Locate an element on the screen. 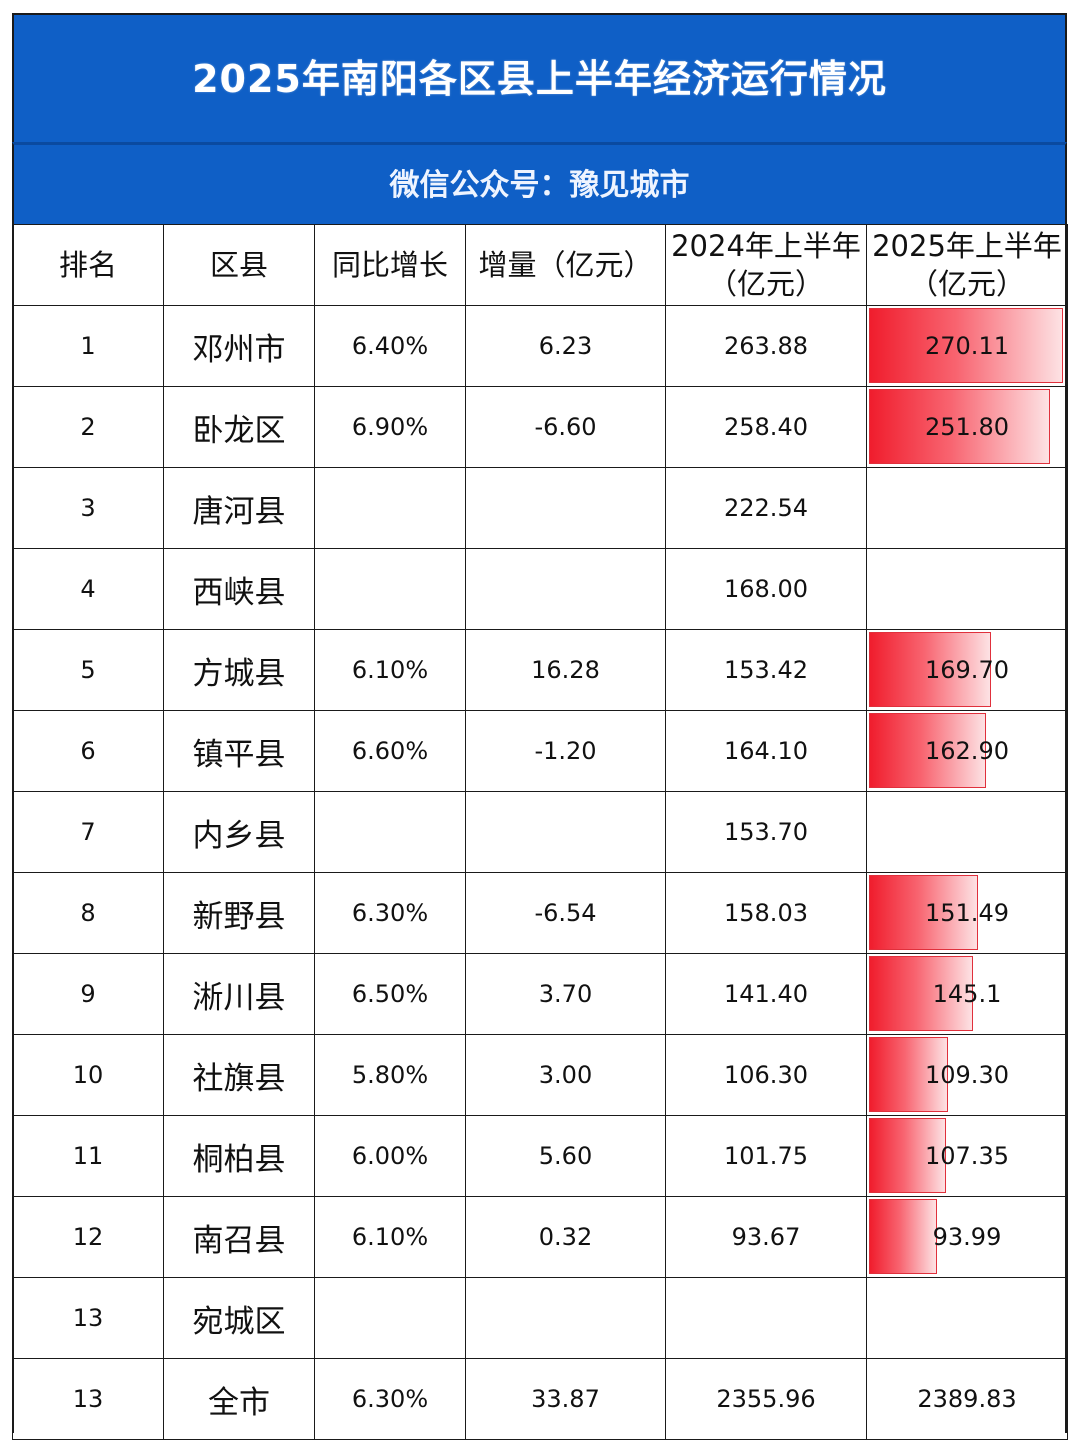 The height and width of the screenshot is (1440, 1080). county-cell: 新野县 is located at coordinates (239, 913).